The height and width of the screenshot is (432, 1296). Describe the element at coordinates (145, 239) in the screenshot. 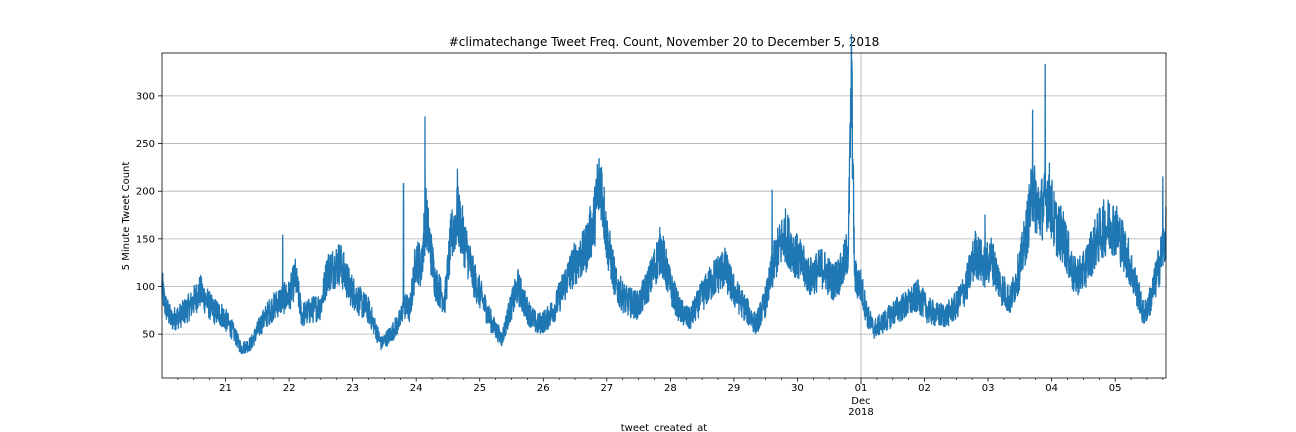

I see `y-tick-label: 150` at that location.